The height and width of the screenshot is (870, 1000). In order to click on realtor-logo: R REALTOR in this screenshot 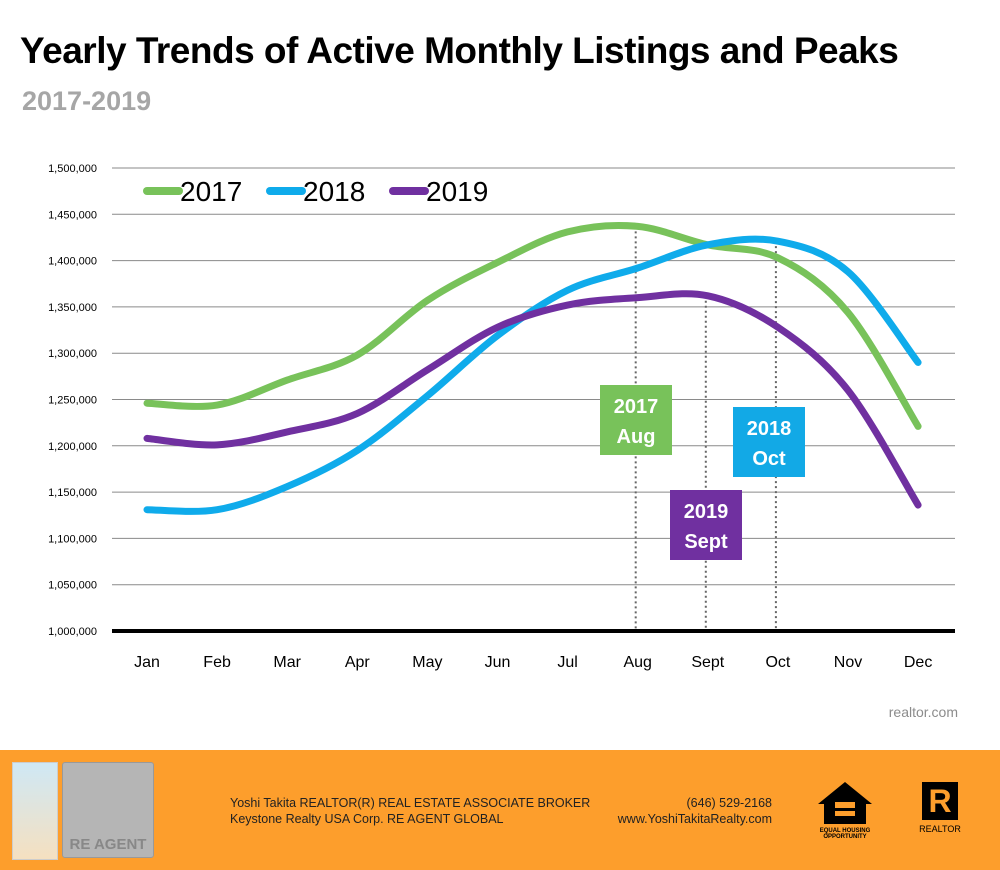, I will do `click(940, 808)`.